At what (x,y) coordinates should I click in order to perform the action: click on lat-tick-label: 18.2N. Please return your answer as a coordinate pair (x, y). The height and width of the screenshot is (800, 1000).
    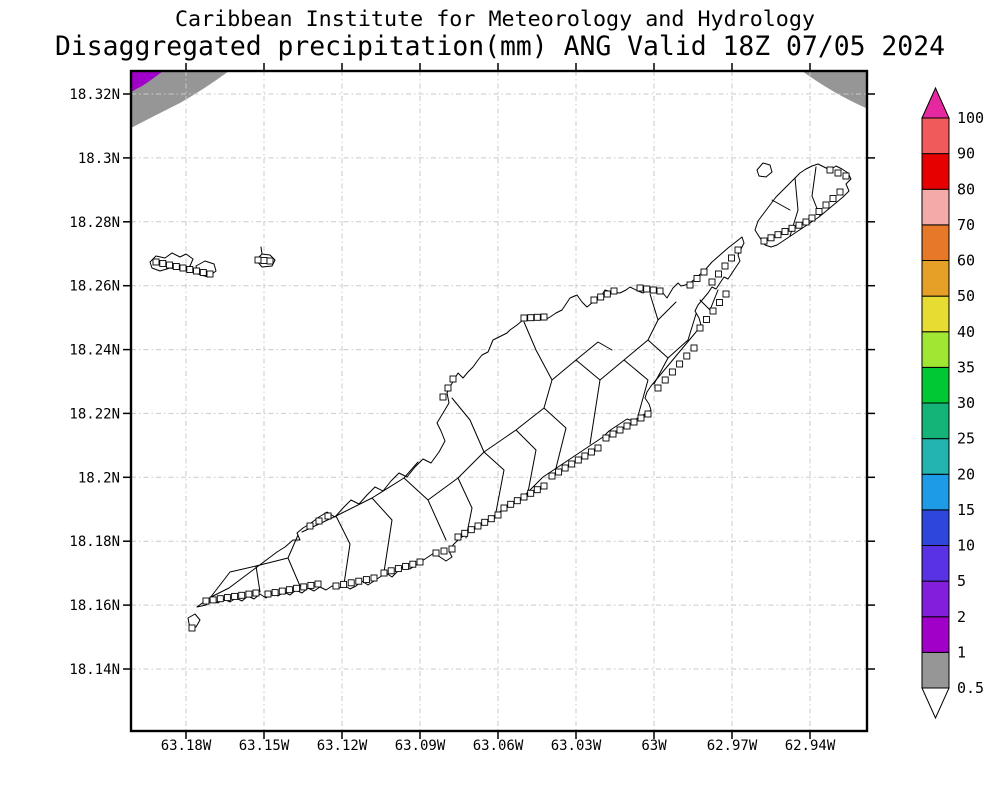
    Looking at the image, I should click on (99, 478).